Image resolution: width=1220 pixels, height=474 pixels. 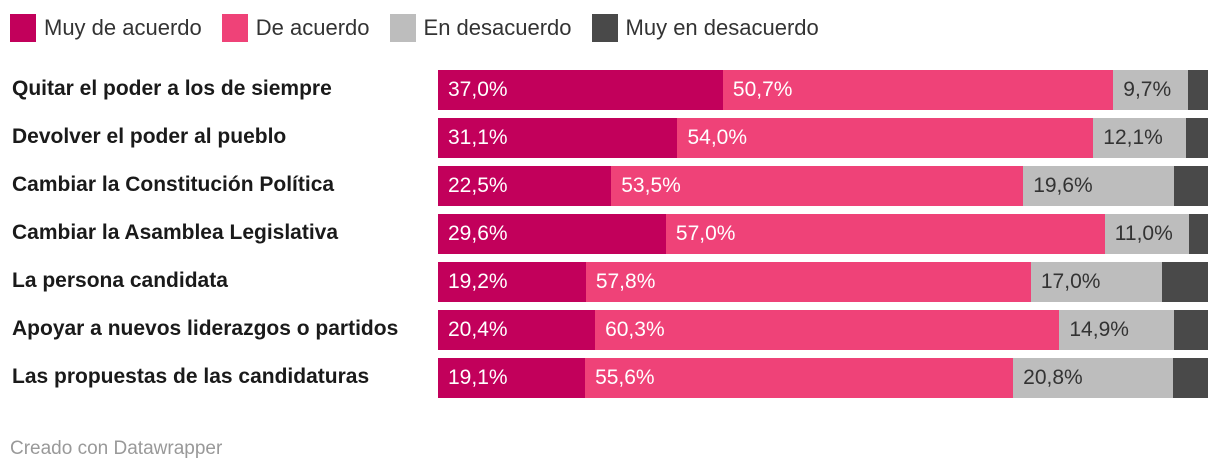 I want to click on bar-segment: 54,0%, so click(x=885, y=138).